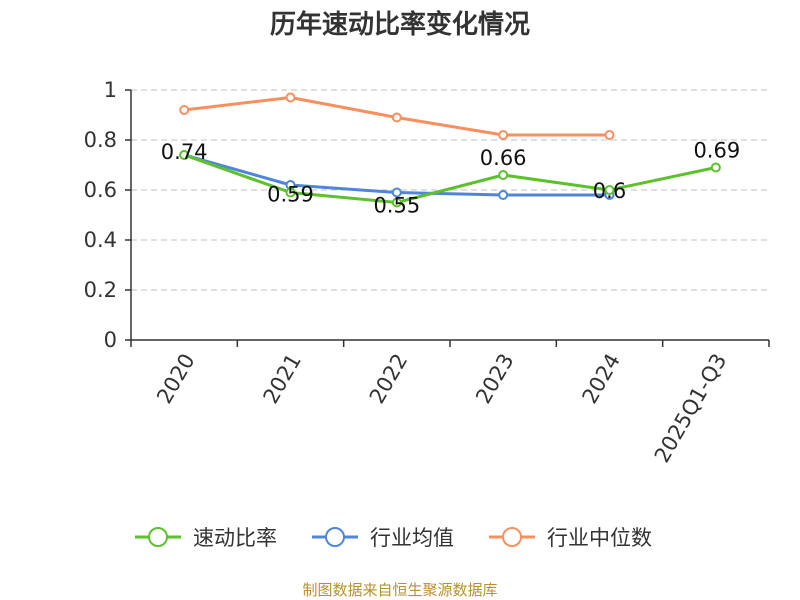  Describe the element at coordinates (100, 290) in the screenshot. I see `y-tick-label-1: 0.2` at that location.